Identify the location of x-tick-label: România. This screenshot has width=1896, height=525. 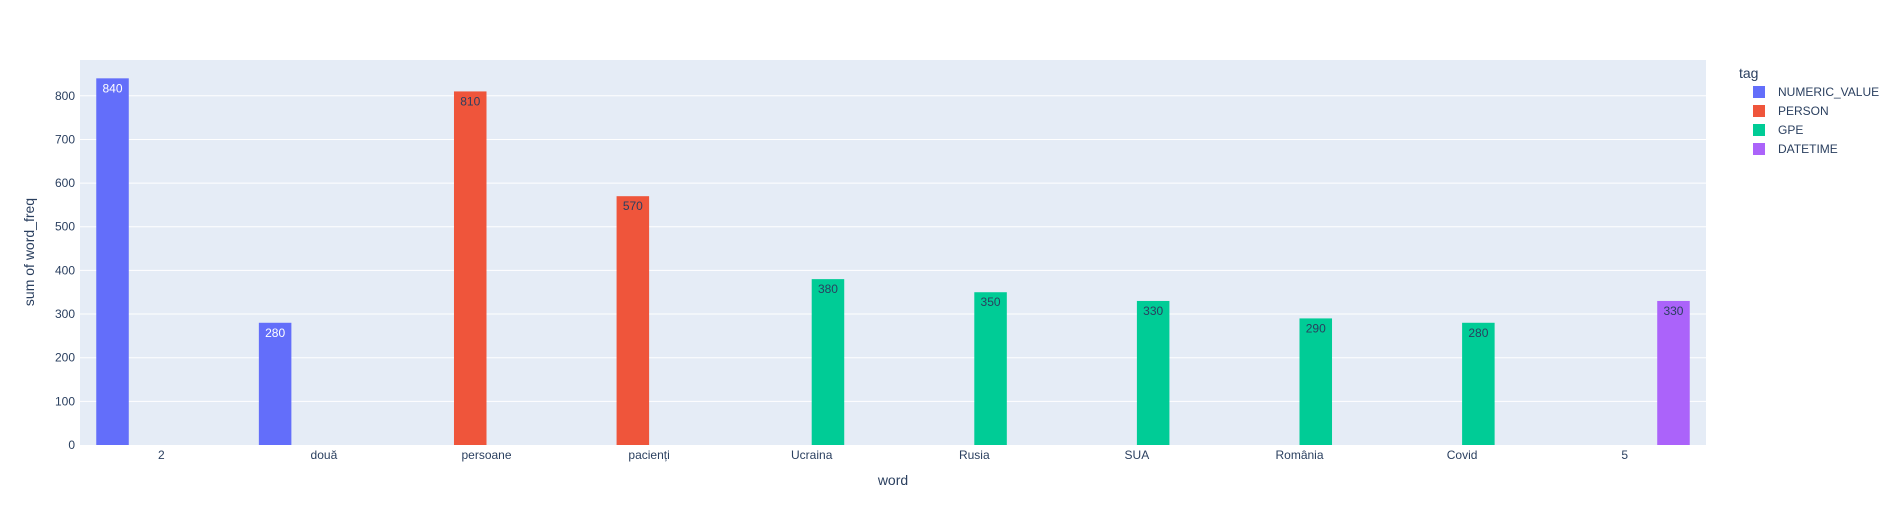
(1299, 455).